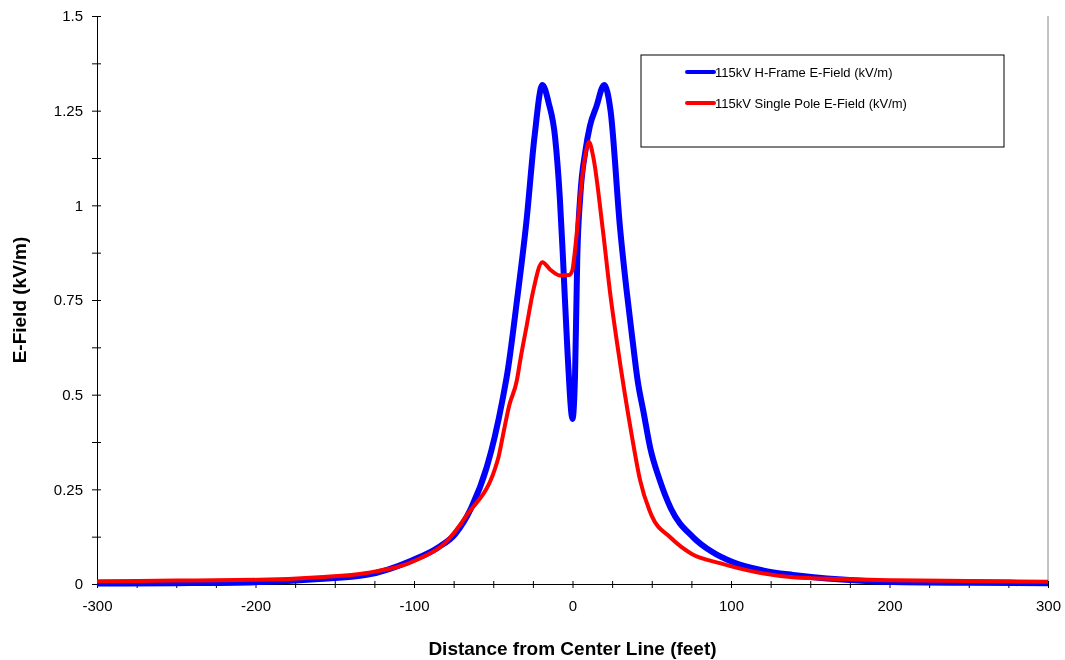 This screenshot has height=660, width=1065. What do you see at coordinates (68, 300) in the screenshot?
I see `y-tick-label: 0.75` at bounding box center [68, 300].